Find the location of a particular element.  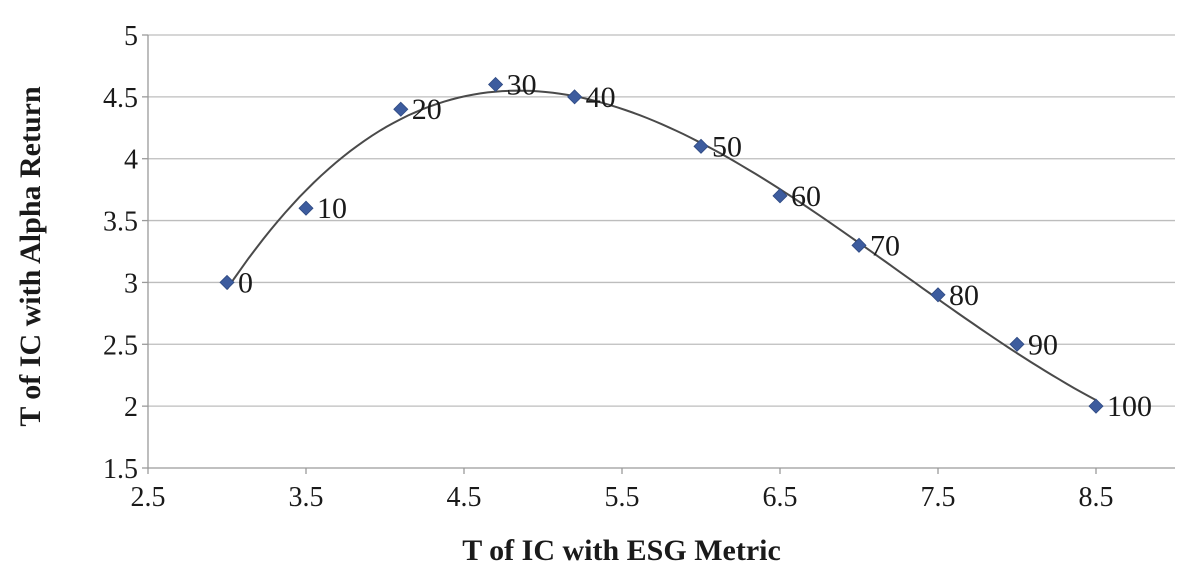

y-tick-label: 5 is located at coordinates (131, 36).